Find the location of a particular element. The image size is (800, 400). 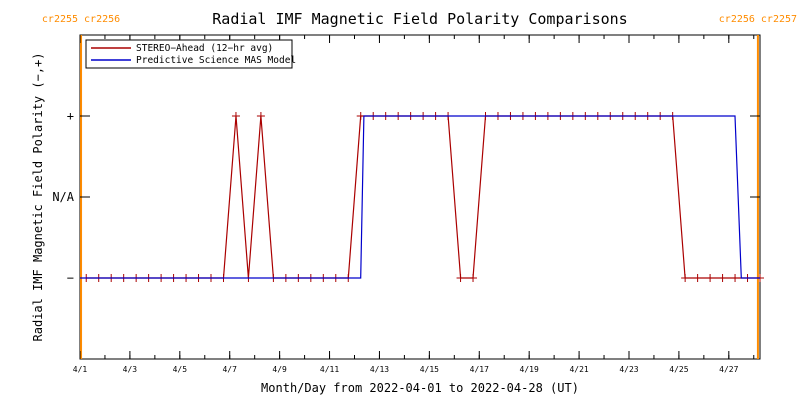

x-tick-label: 4/15 is located at coordinates (429, 369).